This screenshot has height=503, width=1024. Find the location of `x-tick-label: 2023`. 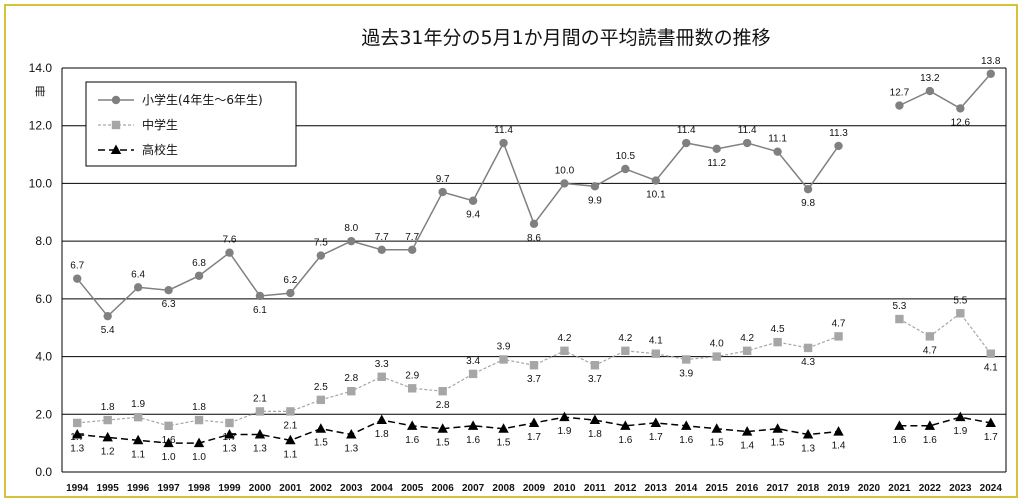

x-tick-label: 2023 is located at coordinates (960, 488).